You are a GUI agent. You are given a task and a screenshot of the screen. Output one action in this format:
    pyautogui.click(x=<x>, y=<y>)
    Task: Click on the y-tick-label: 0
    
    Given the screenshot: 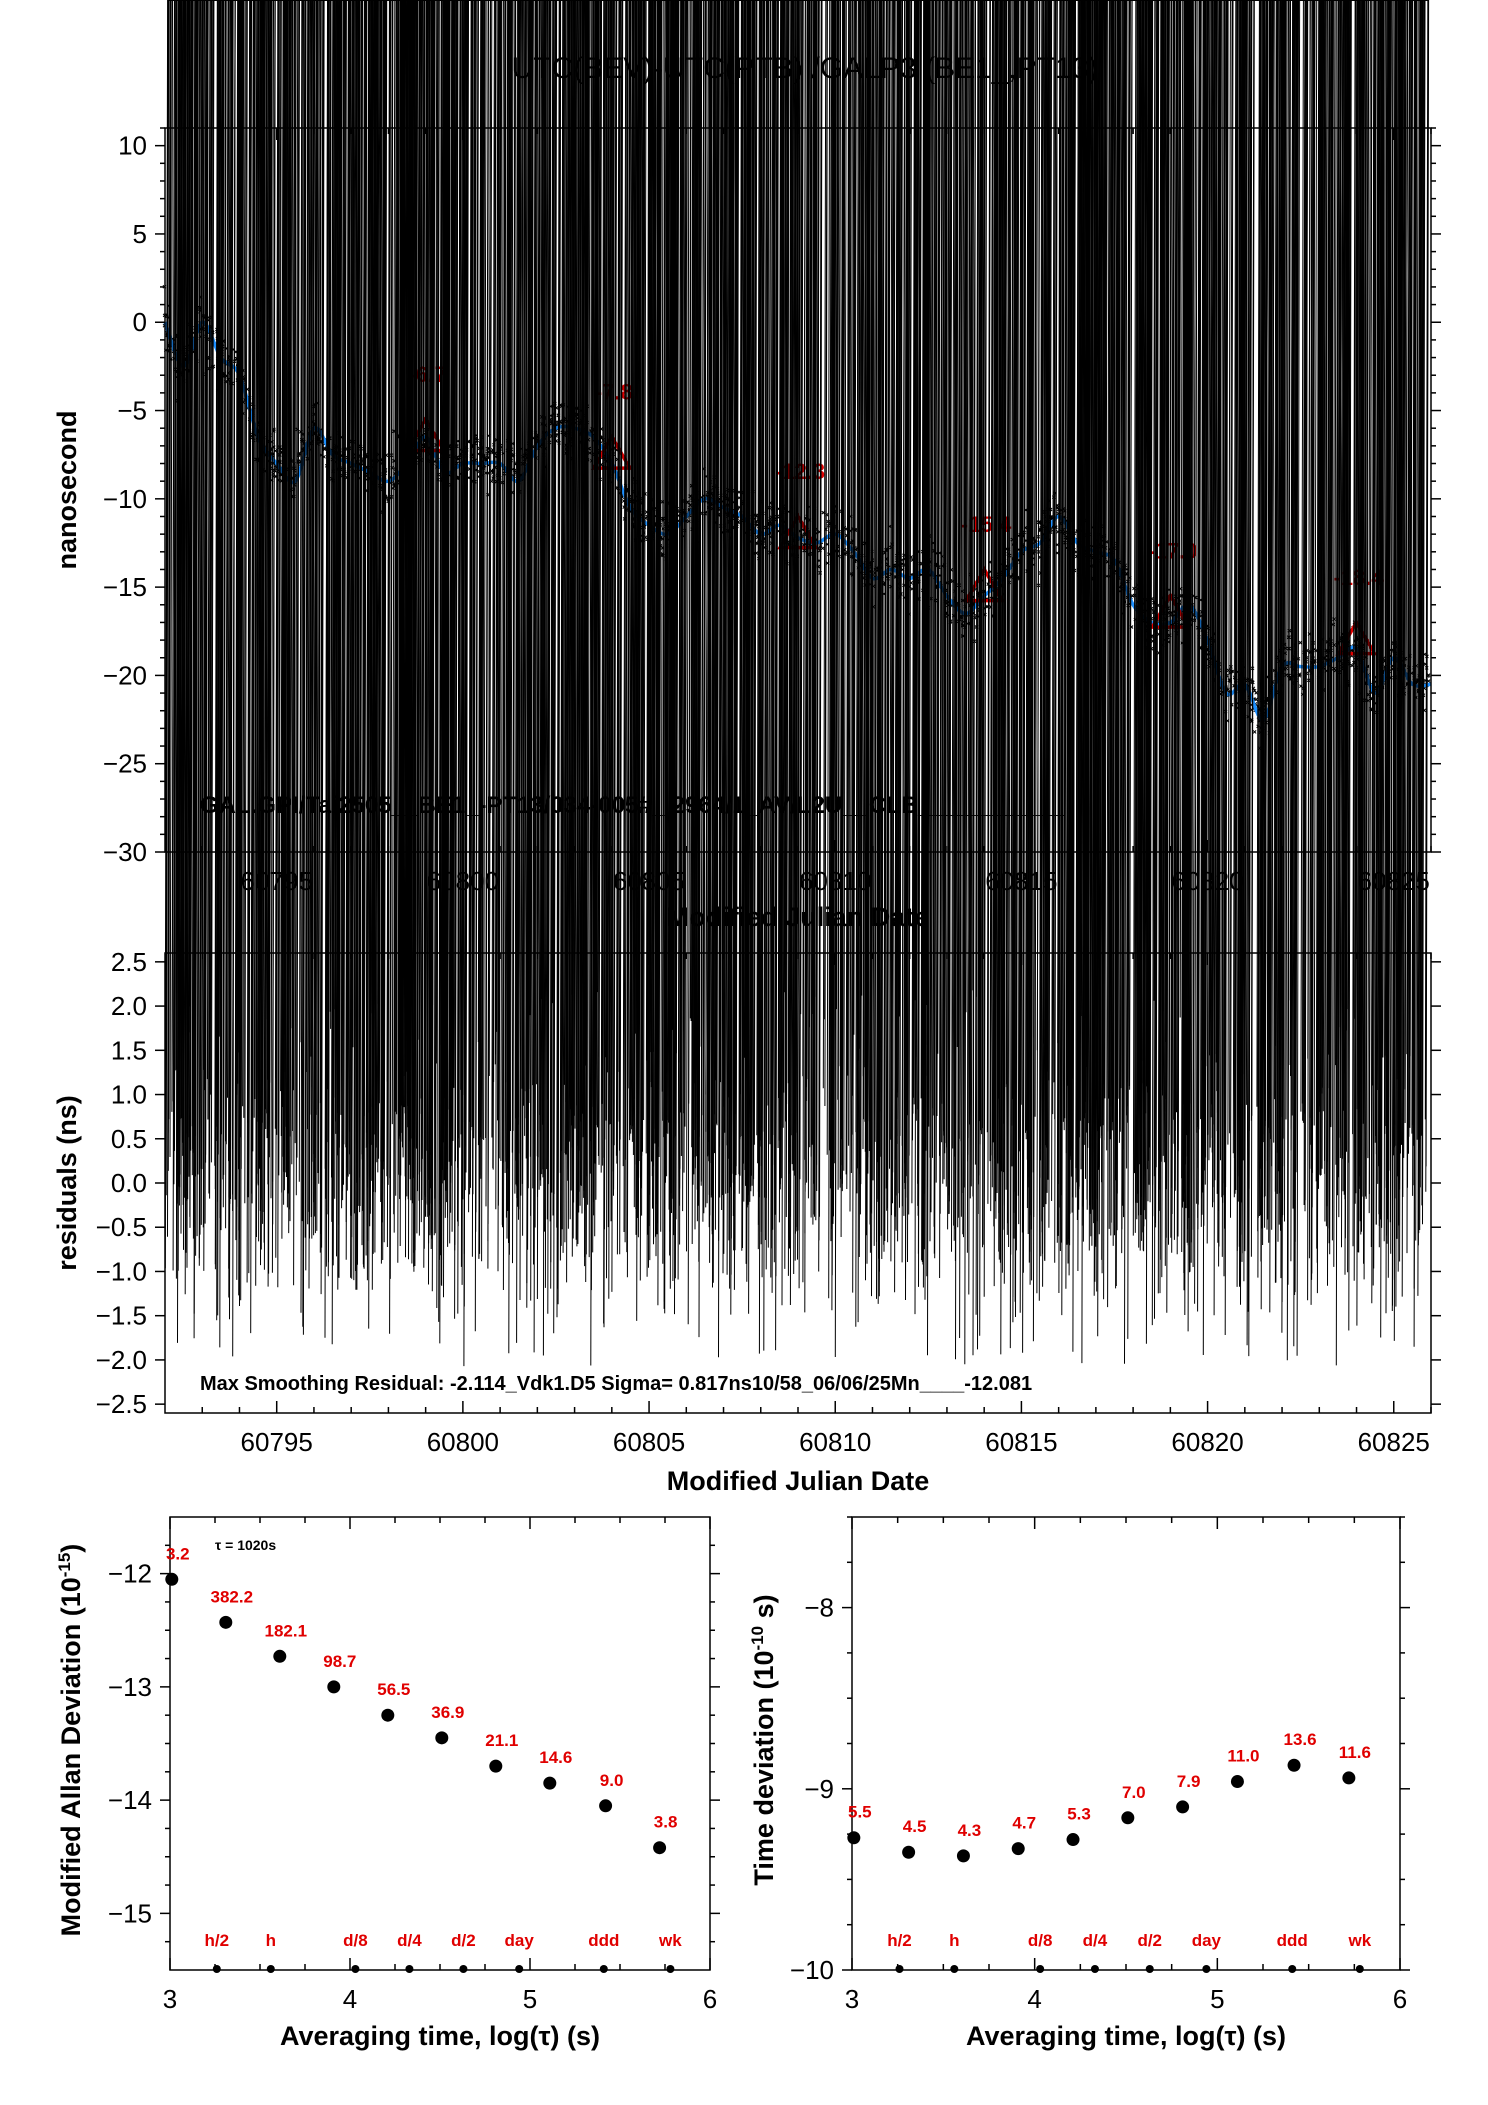 What is the action you would take?
    pyautogui.click(x=140, y=322)
    